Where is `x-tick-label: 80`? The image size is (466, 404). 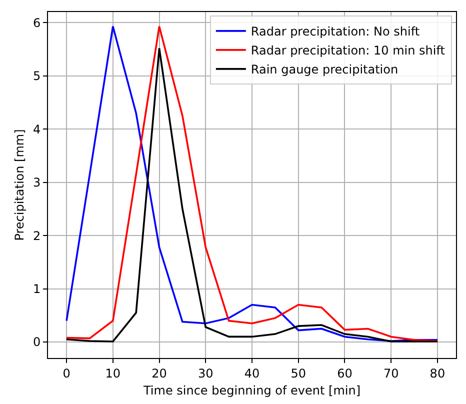 x-tick-label: 80 is located at coordinates (438, 373).